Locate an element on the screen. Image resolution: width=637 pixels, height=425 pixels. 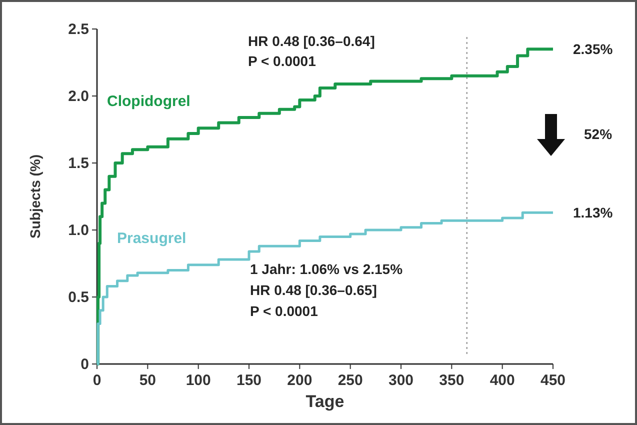
text: 52% is located at coordinates (598, 134).